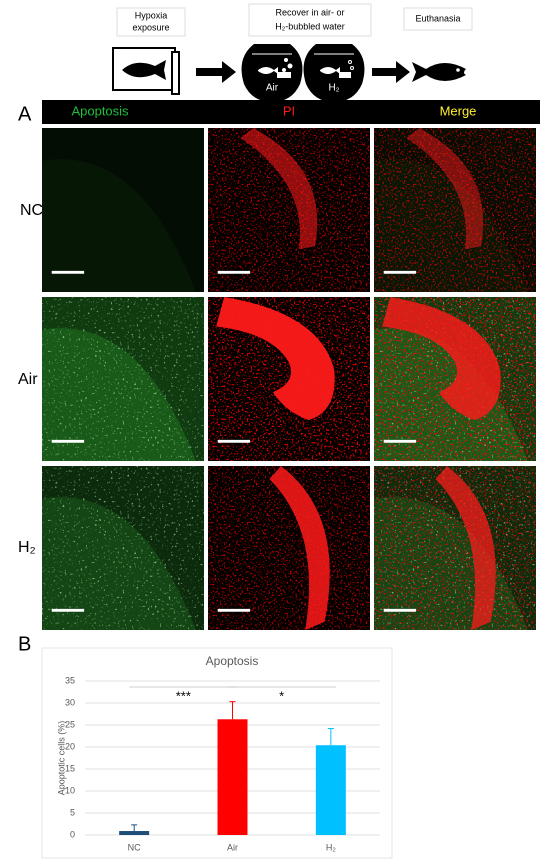 The image size is (550, 867). Describe the element at coordinates (70, 790) in the screenshot. I see `y-tick-label: 10` at that location.